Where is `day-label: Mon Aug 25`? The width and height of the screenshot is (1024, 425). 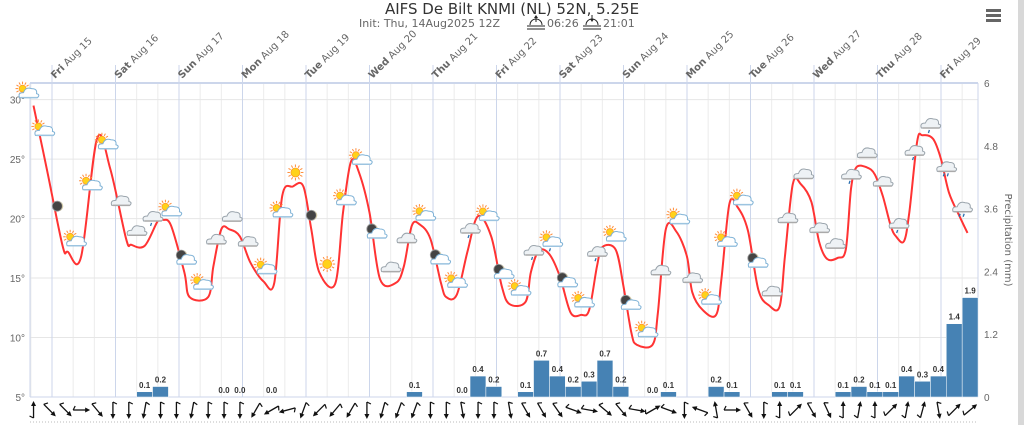 day-label: Mon Aug 25 is located at coordinates (710, 55).